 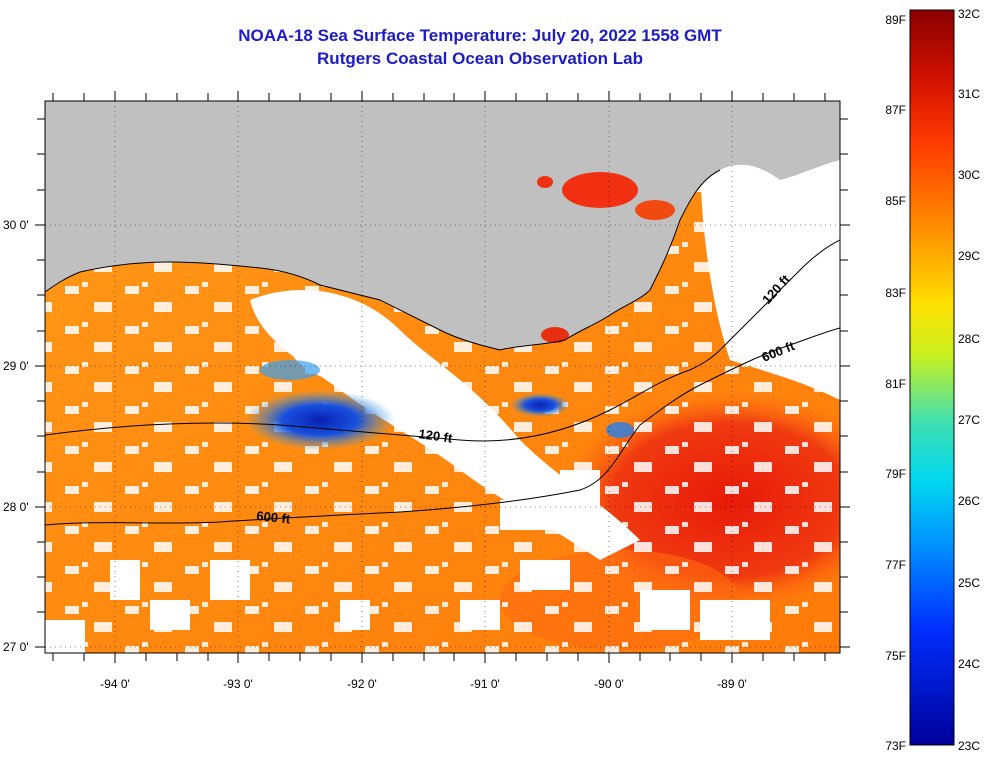 I want to click on colorbar-f-label: 87F, so click(x=895, y=110).